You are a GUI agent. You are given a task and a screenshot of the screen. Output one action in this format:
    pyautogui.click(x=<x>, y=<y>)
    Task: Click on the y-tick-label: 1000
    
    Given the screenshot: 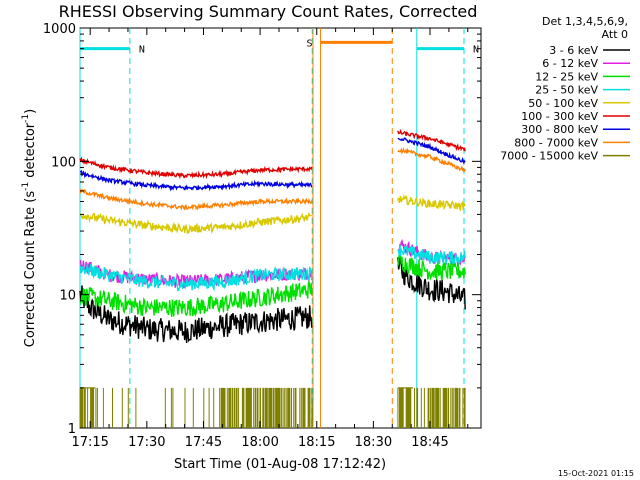 What is the action you would take?
    pyautogui.click(x=59, y=29)
    